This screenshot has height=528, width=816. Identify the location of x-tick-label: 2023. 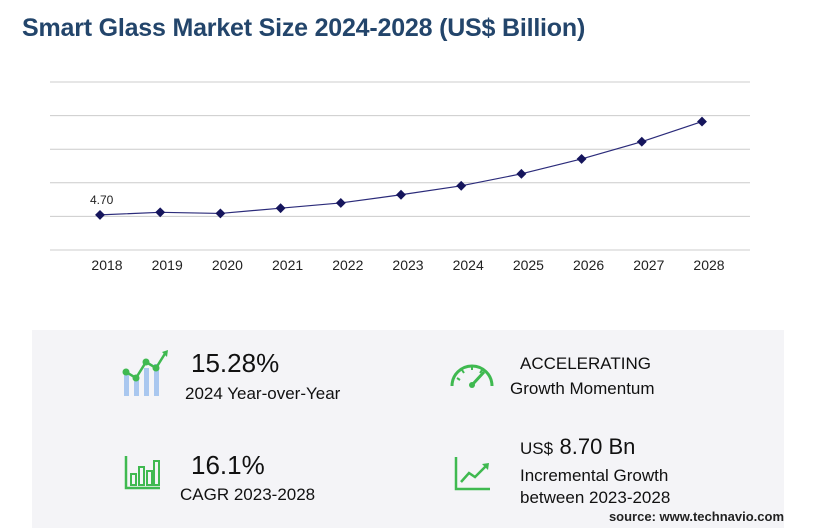
(407, 265).